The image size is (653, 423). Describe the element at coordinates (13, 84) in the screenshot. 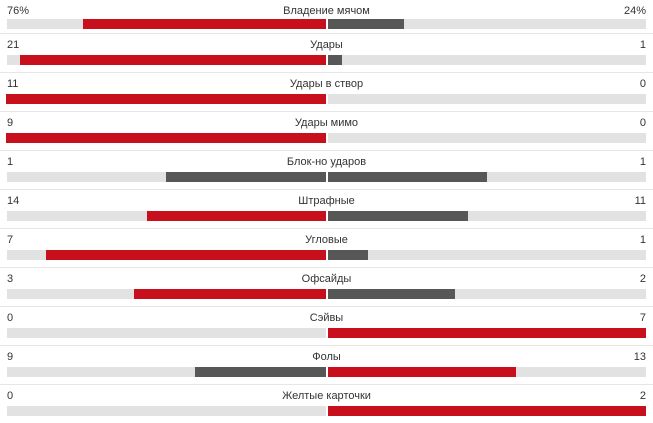

I see `home-value: 11` at that location.